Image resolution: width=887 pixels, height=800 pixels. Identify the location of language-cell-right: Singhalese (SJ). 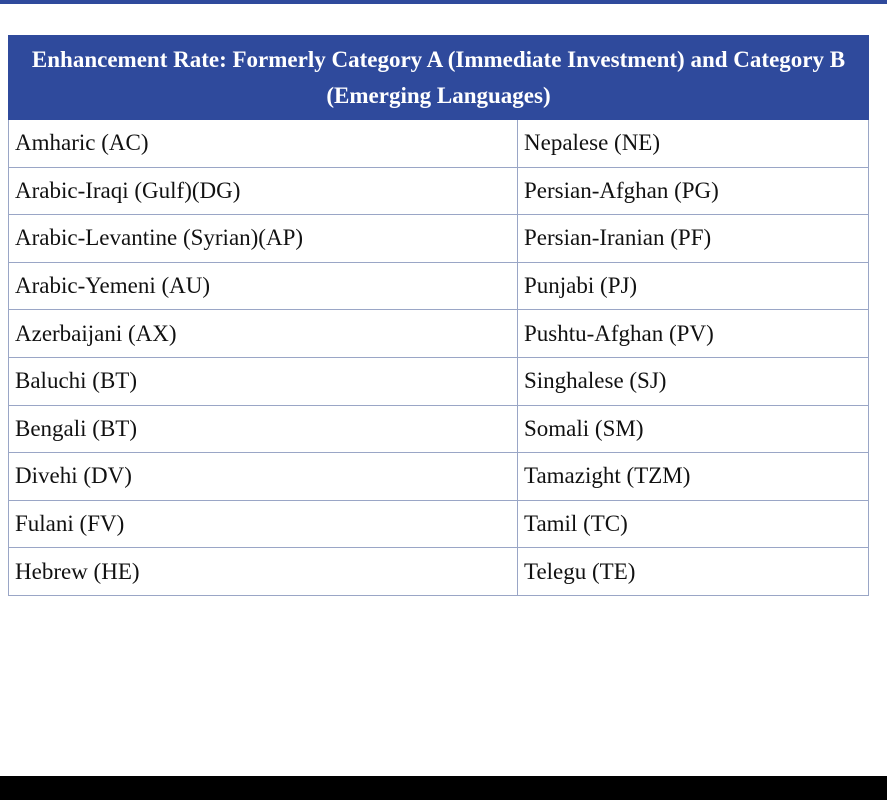
(693, 381).